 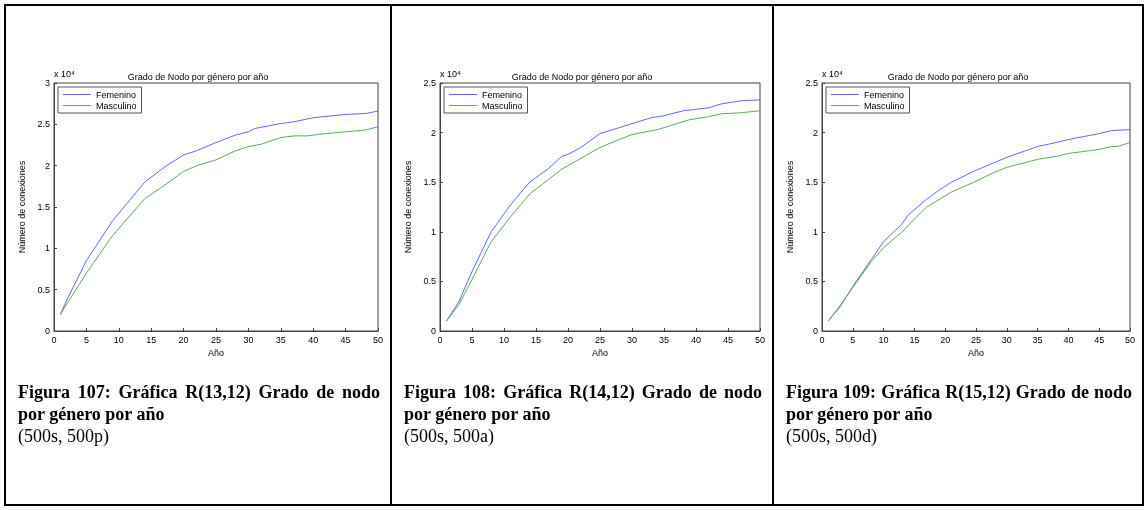 I want to click on text: (500s, 500d), so click(x=831, y=436).